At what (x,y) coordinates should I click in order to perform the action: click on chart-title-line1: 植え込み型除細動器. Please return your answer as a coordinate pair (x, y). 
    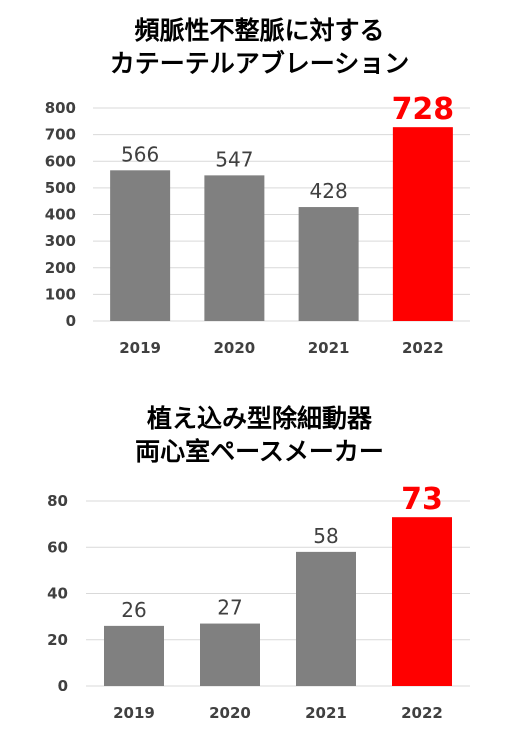
    Looking at the image, I should click on (259, 418).